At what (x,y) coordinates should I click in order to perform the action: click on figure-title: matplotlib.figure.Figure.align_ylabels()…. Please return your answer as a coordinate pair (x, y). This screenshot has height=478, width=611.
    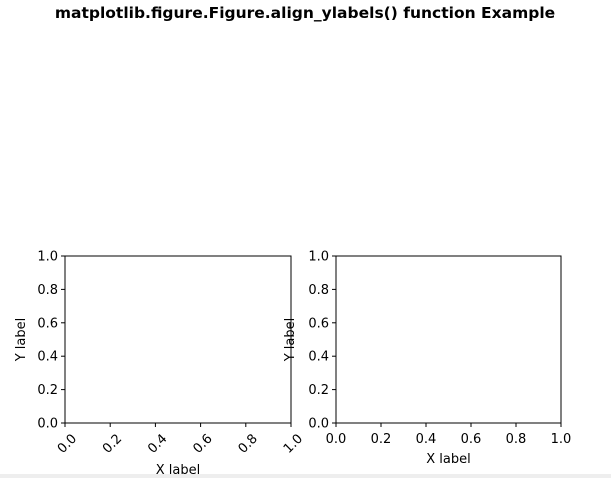
    Looking at the image, I should click on (305, 13).